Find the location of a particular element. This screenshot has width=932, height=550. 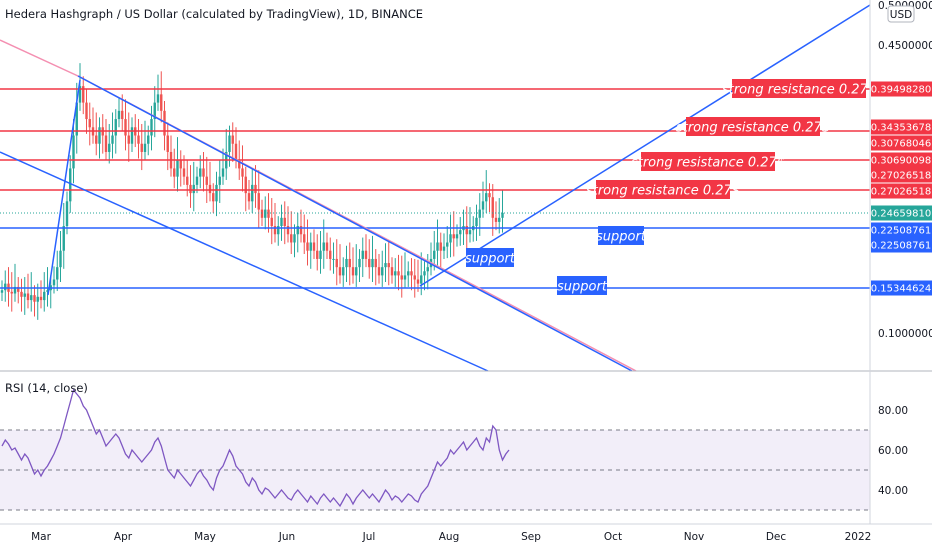

time-tick-label: Nov is located at coordinates (694, 537).